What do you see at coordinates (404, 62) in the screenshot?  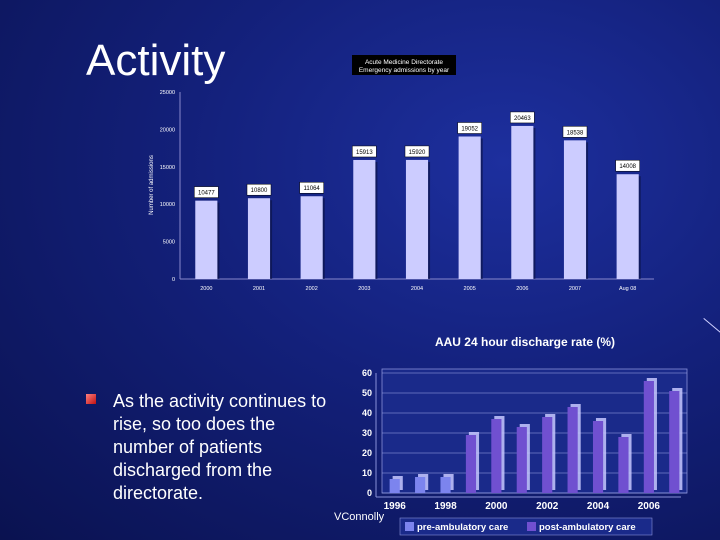 I see `chart1-title: Acute Medicine Directorate` at bounding box center [404, 62].